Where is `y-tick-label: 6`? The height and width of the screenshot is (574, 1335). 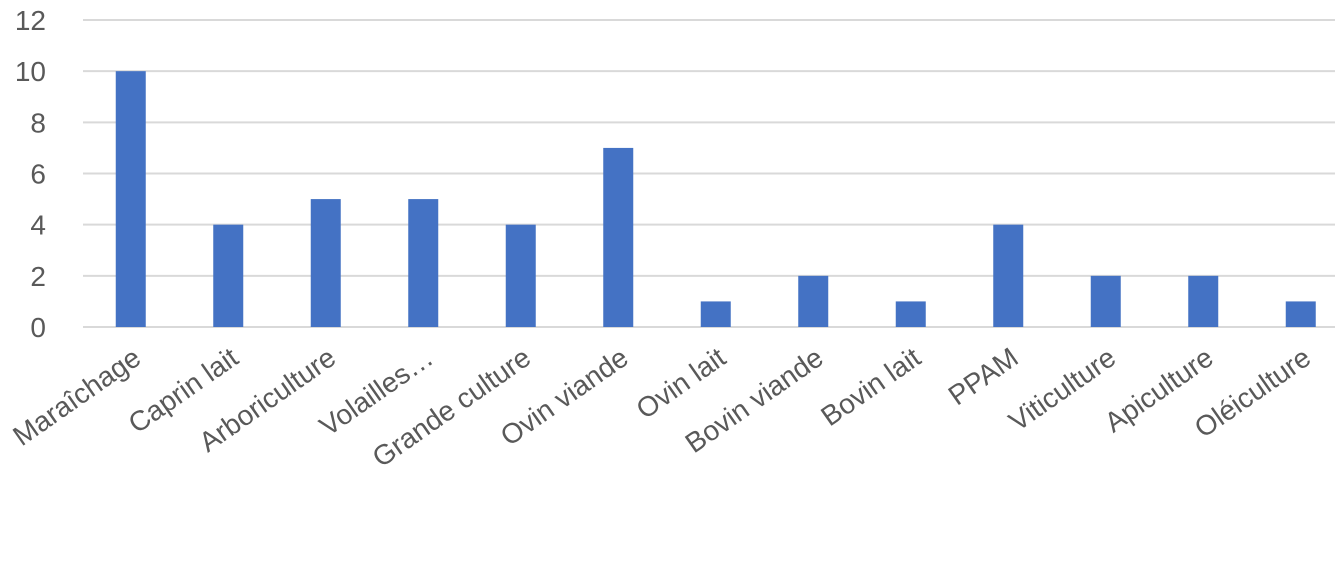
y-tick-label: 6 is located at coordinates (38, 174).